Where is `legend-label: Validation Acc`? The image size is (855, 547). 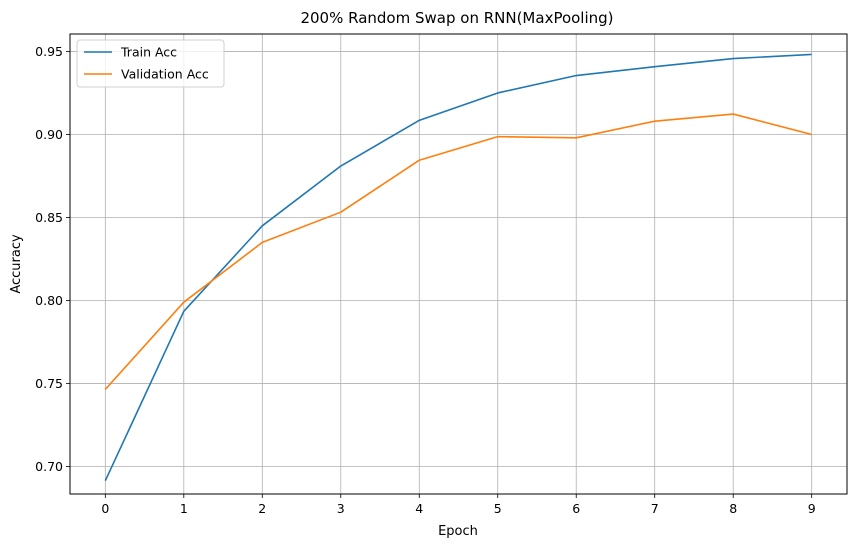 legend-label: Validation Acc is located at coordinates (165, 74).